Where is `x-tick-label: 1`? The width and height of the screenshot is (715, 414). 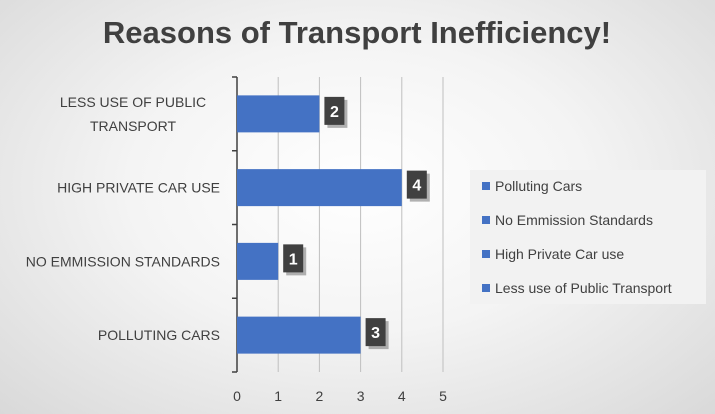 x-tick-label: 1 is located at coordinates (278, 396).